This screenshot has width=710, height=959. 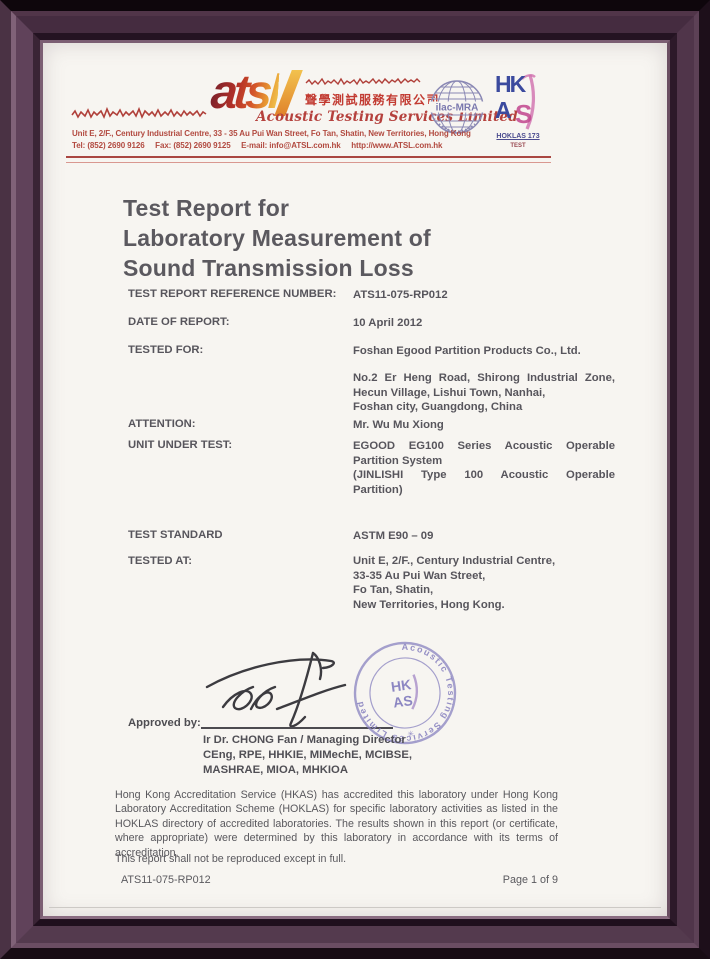 I want to click on stamp-center-as: AS, so click(x=402, y=701).